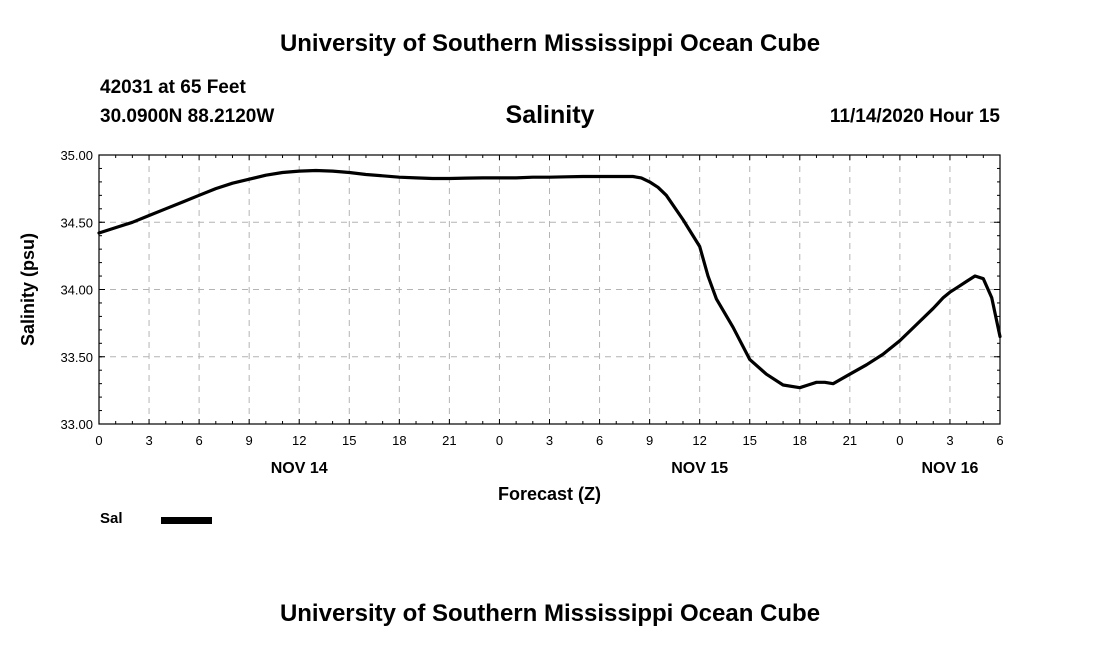 The width and height of the screenshot is (1100, 650). Describe the element at coordinates (299, 468) in the screenshot. I see `day-label: NOV 14` at that location.